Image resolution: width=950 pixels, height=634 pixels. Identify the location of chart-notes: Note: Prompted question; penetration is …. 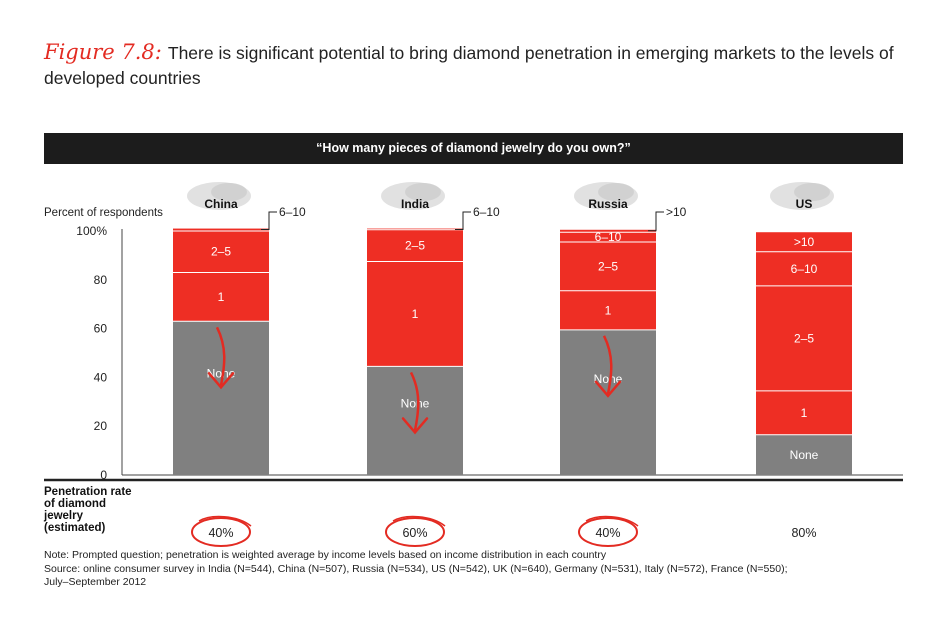
(484, 569).